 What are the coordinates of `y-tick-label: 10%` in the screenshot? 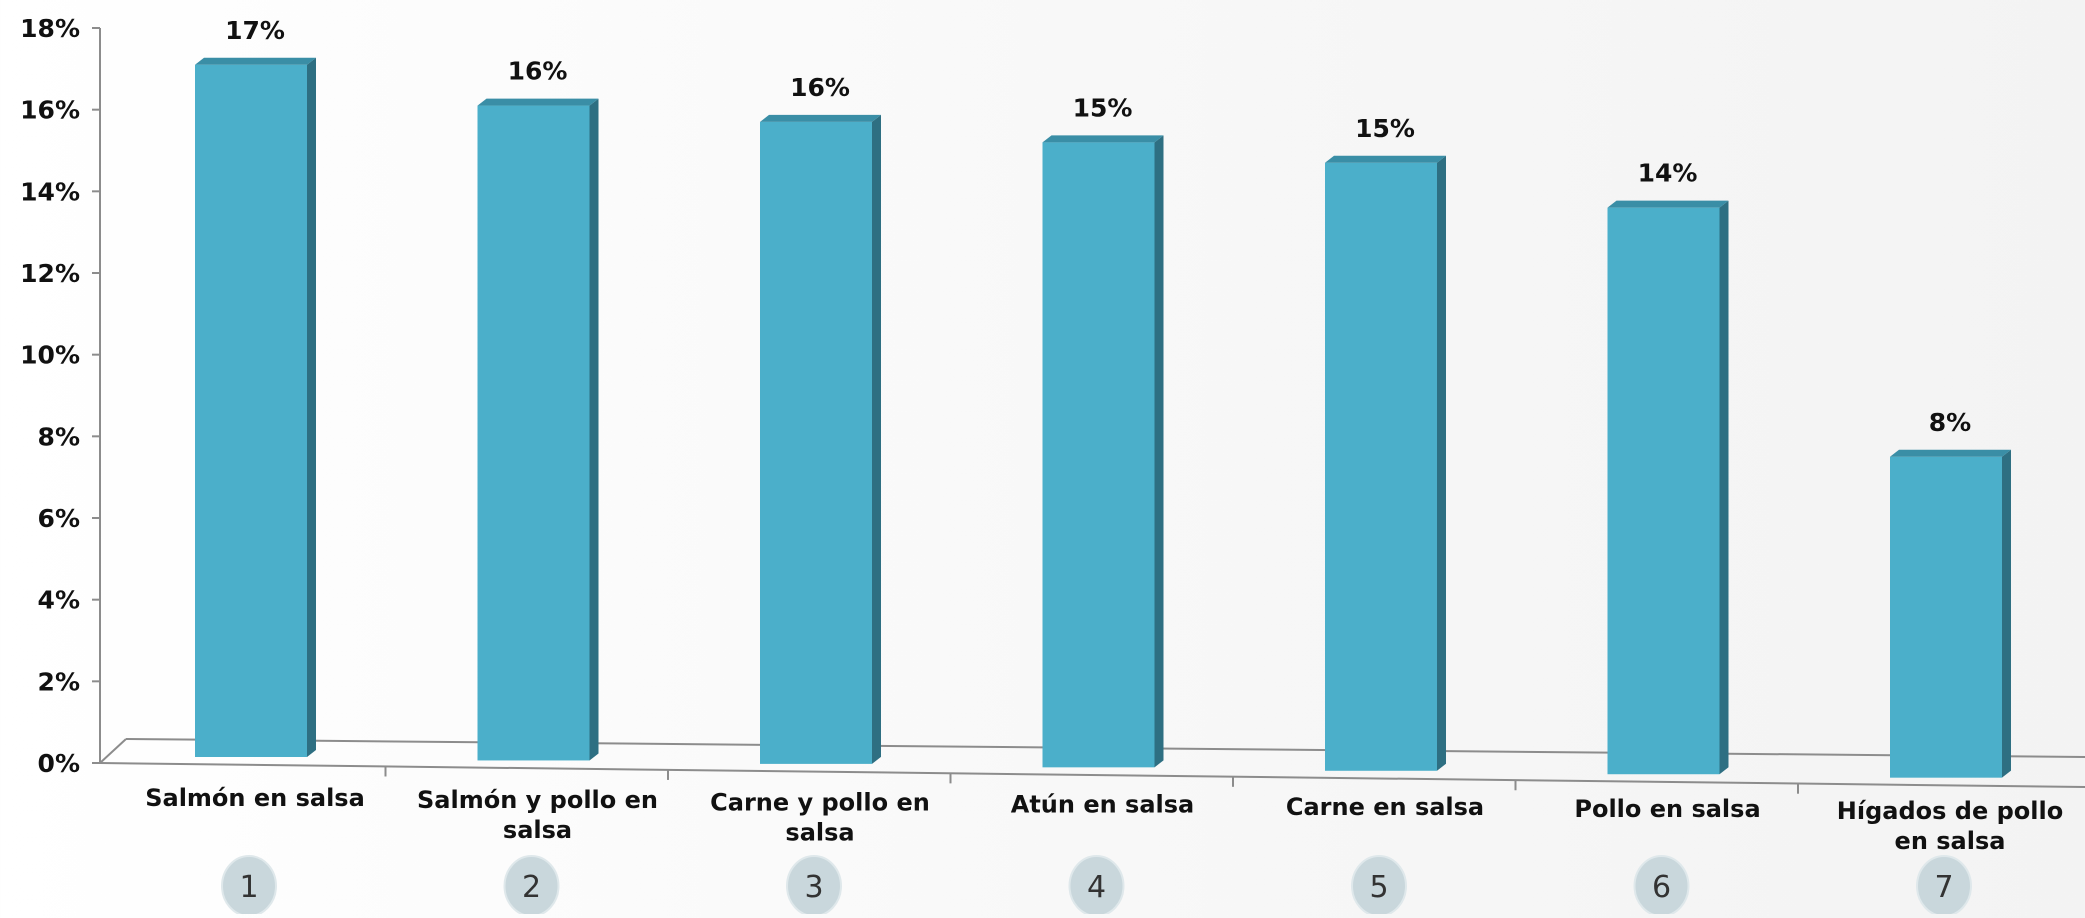 It's located at (50, 355).